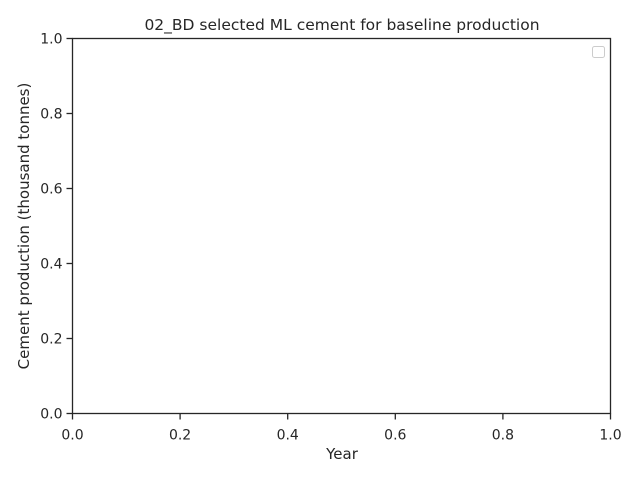  Describe the element at coordinates (51, 340) in the screenshot. I see `y-tick-label: 0.2` at that location.